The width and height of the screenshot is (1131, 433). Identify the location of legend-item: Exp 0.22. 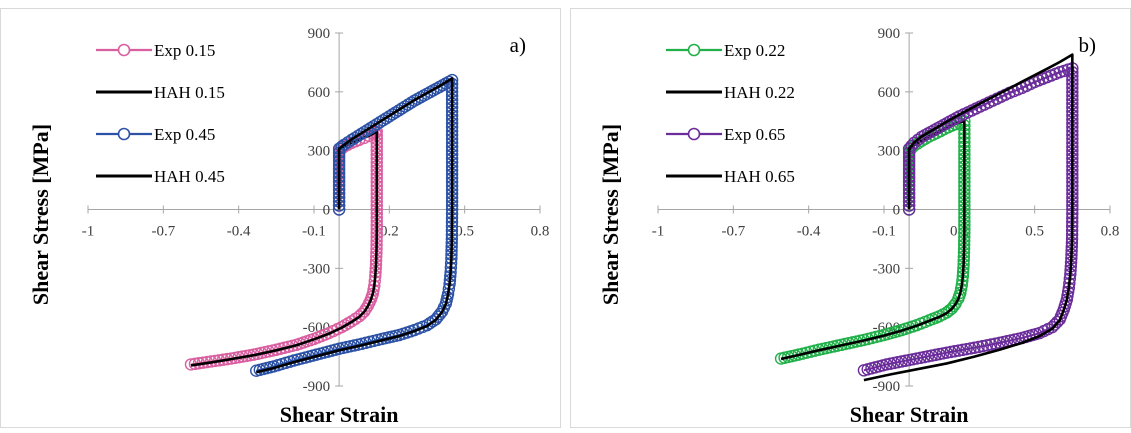
(725, 50).